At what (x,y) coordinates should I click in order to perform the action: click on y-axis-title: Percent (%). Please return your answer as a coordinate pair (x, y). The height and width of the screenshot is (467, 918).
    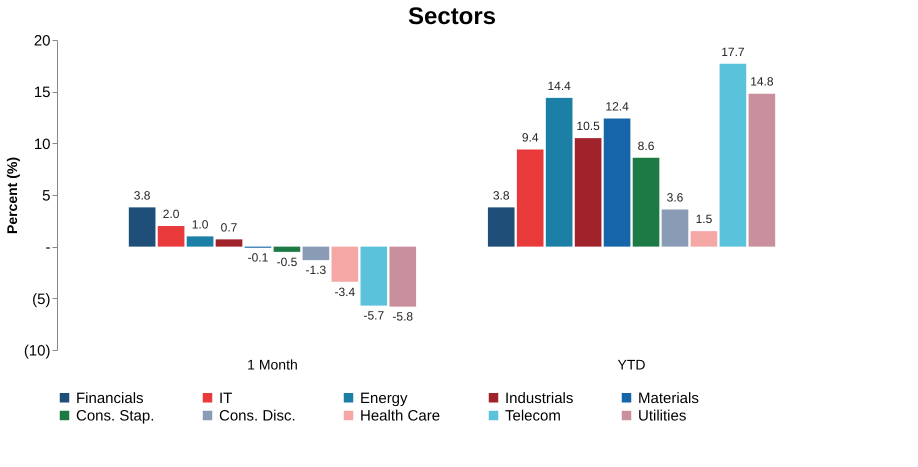
    Looking at the image, I should click on (12, 195).